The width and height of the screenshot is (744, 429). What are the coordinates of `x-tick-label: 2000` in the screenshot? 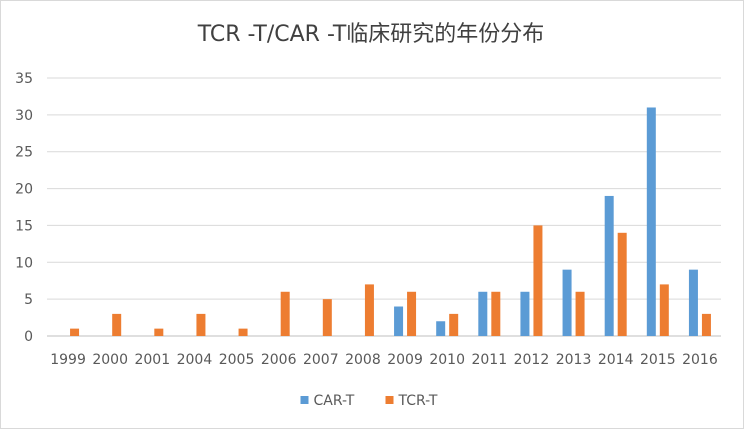 It's located at (110, 360).